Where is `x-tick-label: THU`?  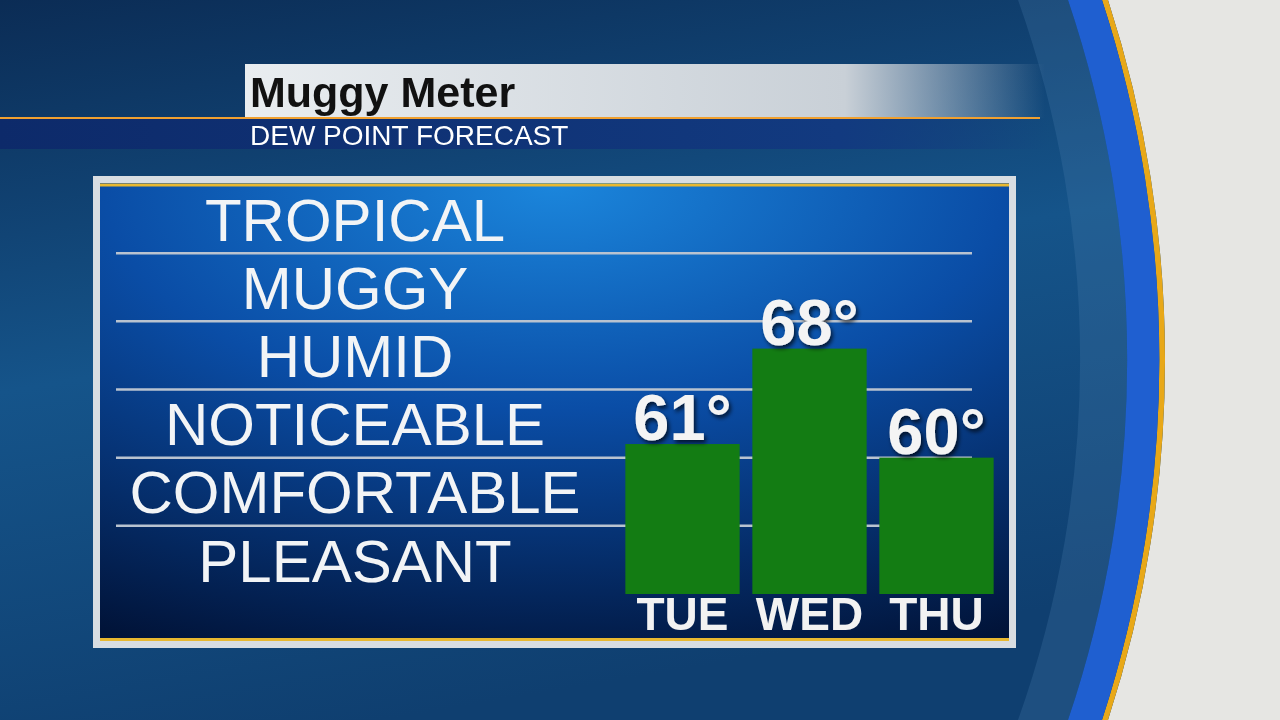 x-tick-label: THU is located at coordinates (936, 614).